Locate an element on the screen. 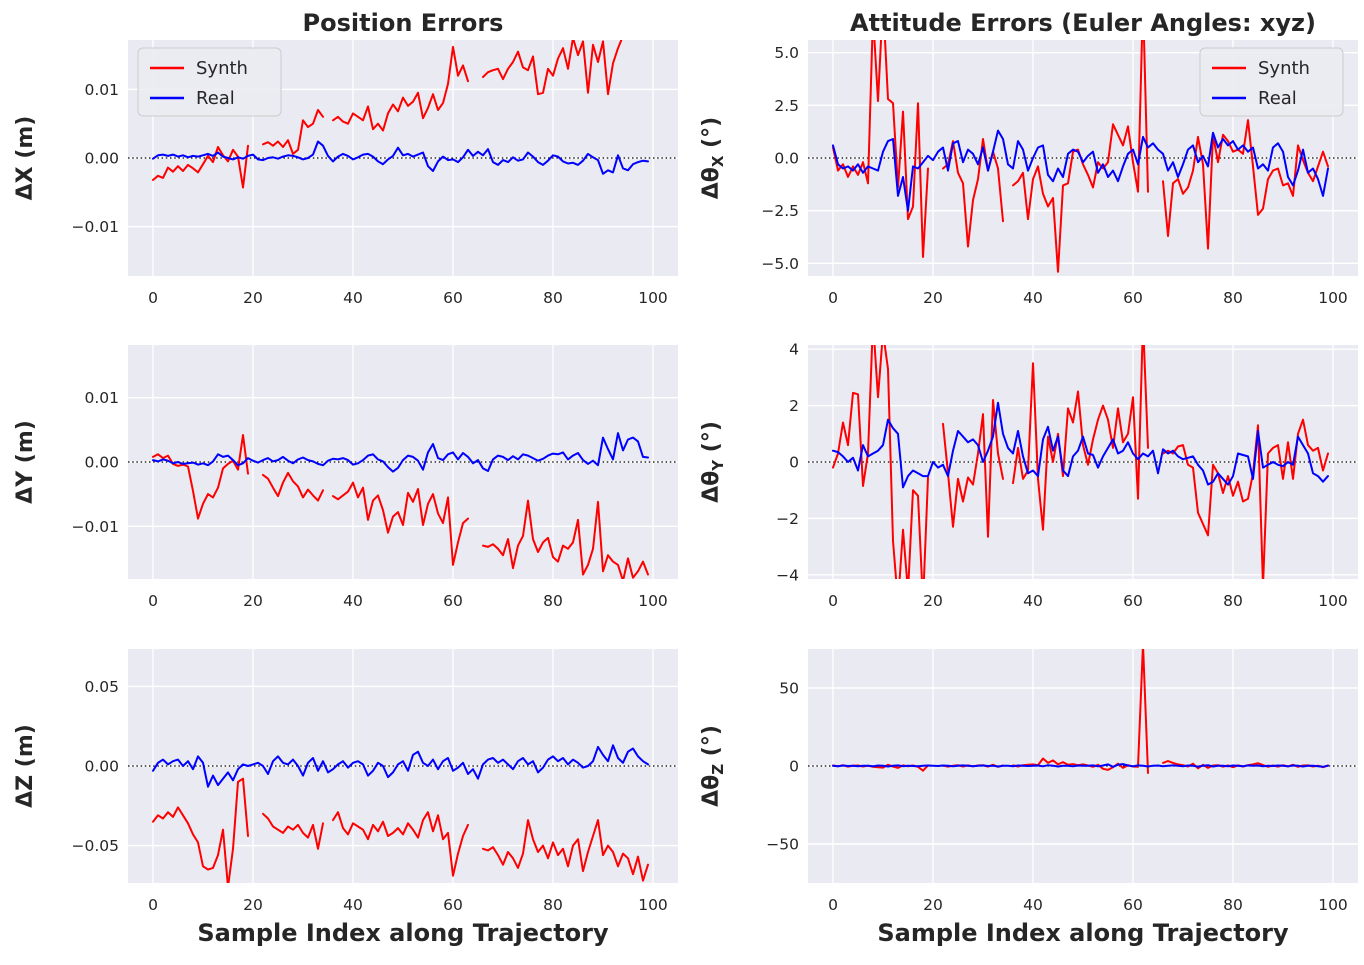  pos-z-real-line is located at coordinates (400, 766).